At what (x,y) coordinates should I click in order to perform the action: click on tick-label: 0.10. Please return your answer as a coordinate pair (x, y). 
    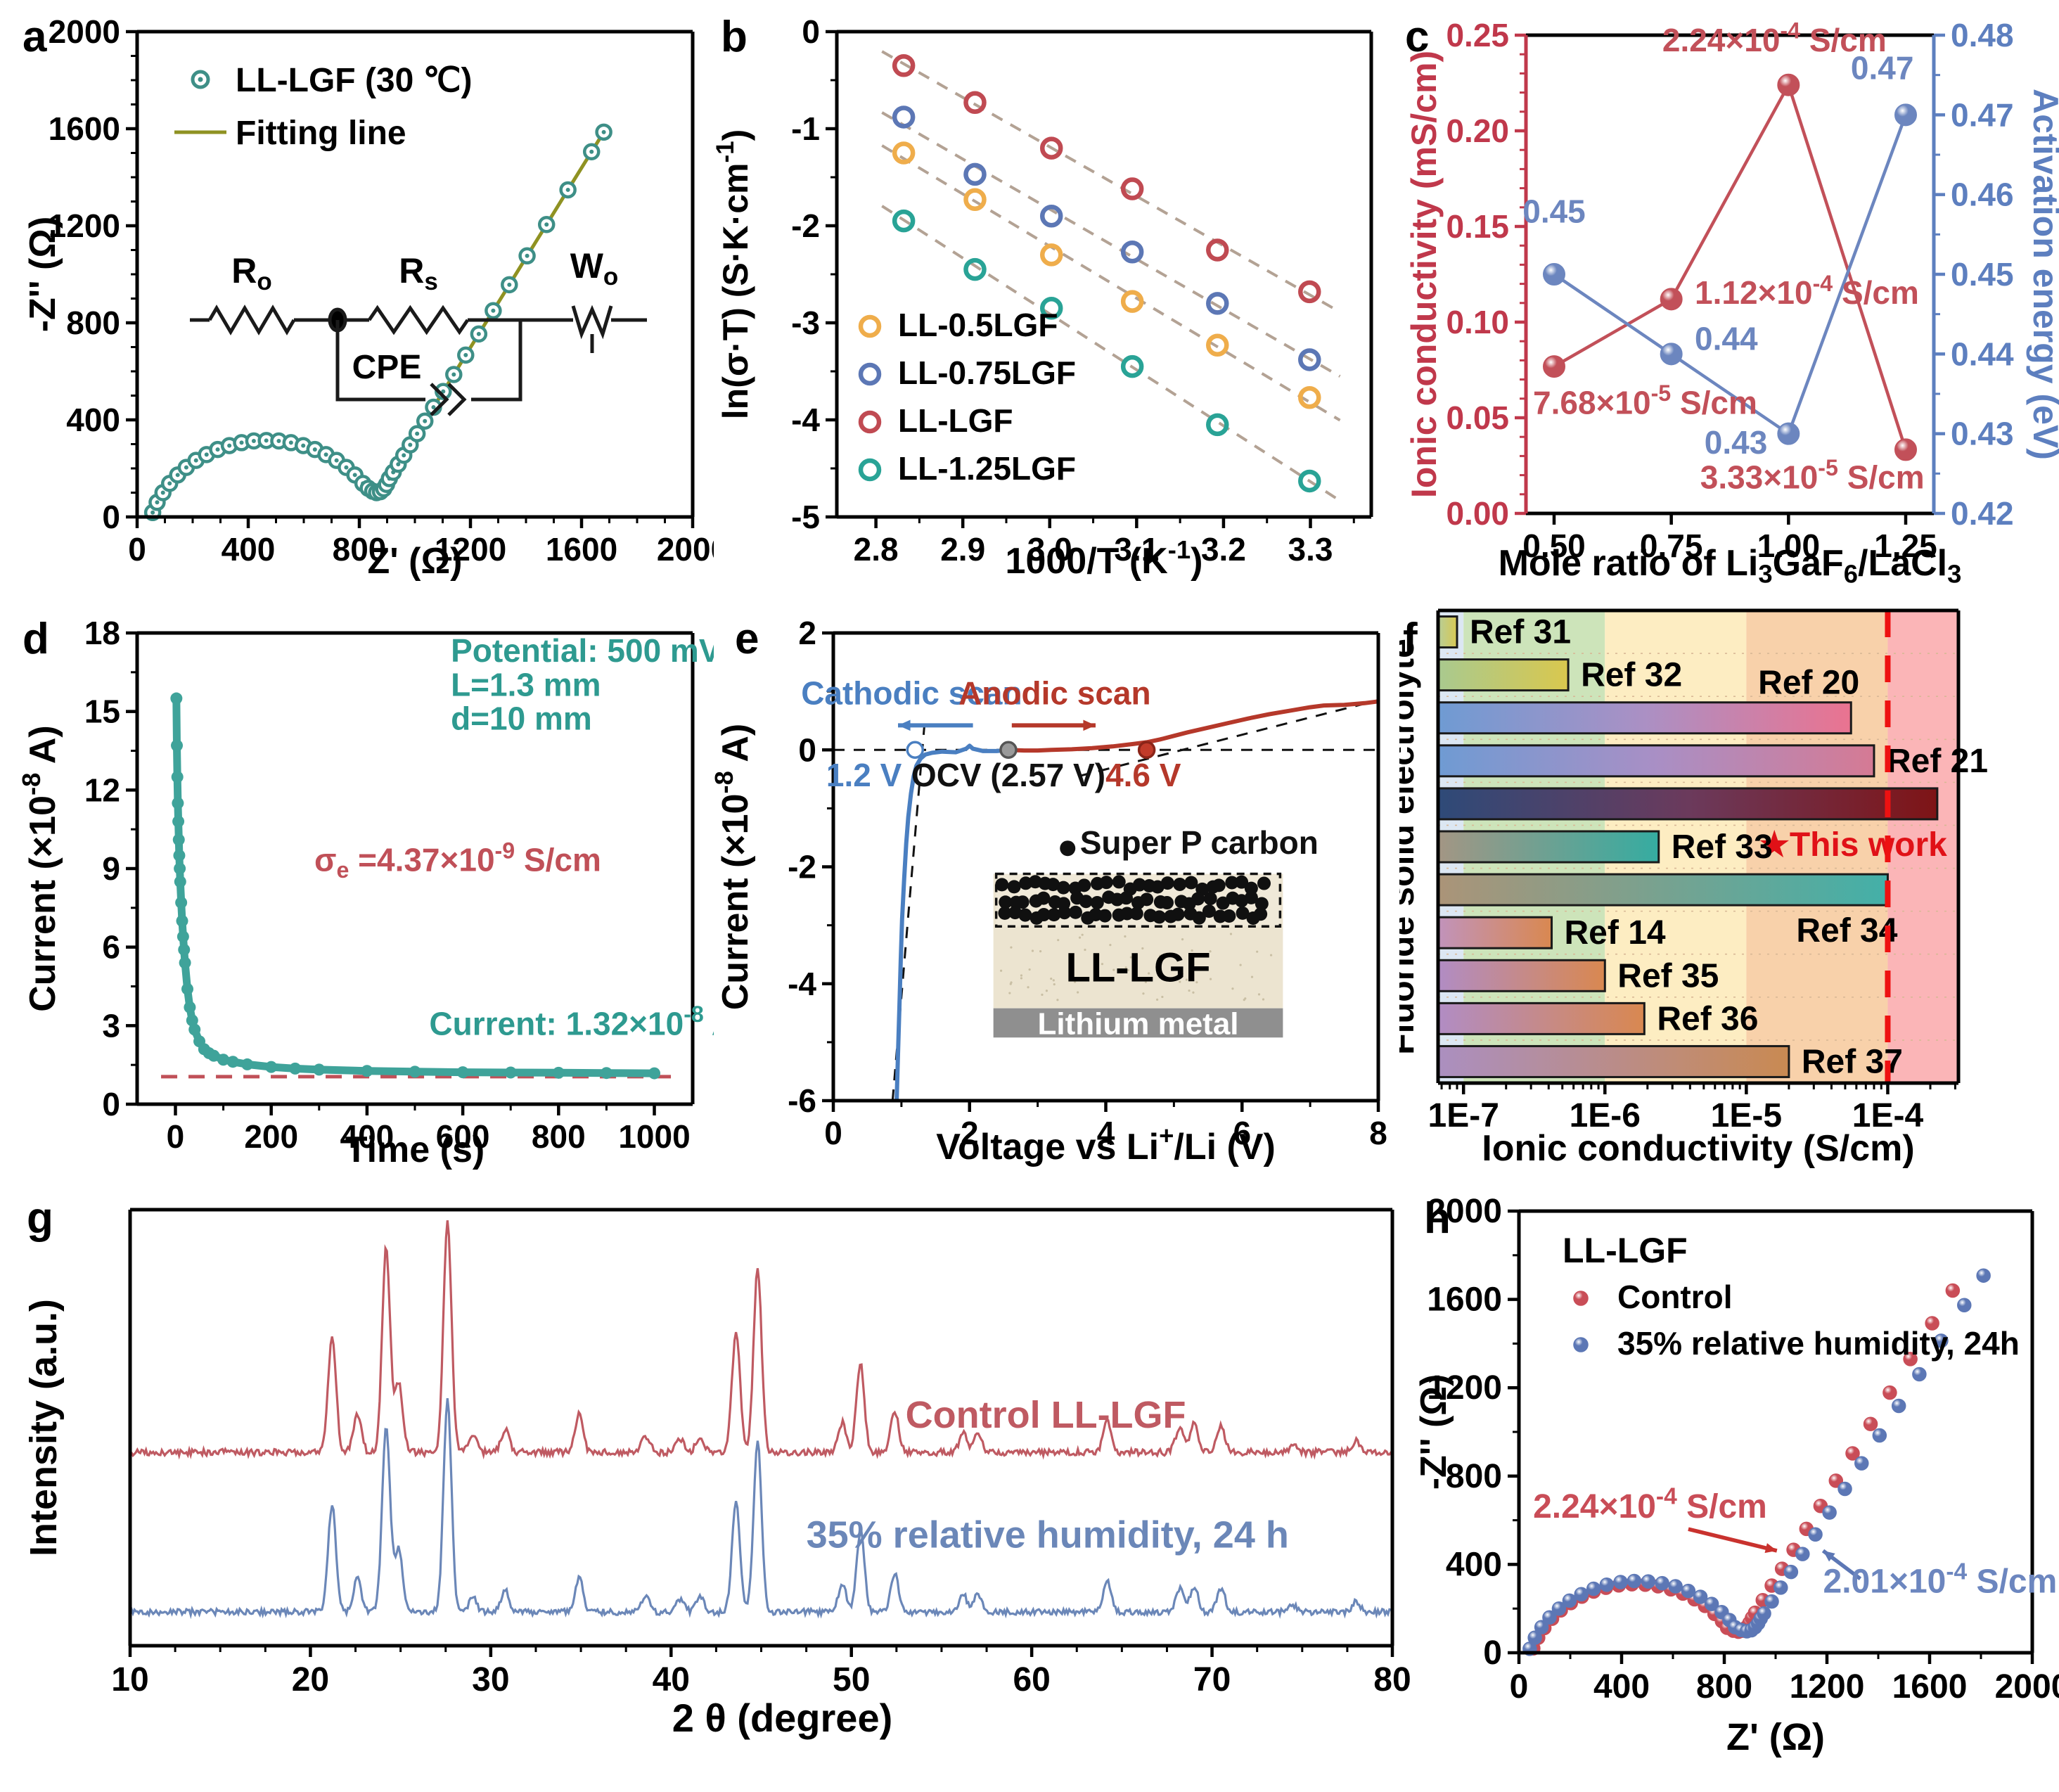
    Looking at the image, I should click on (1477, 322).